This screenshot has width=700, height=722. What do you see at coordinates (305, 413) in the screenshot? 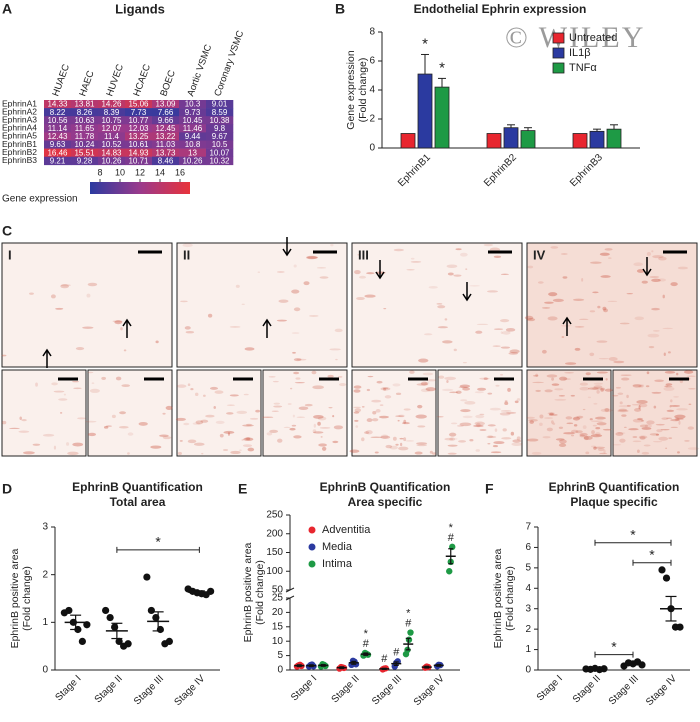
I see `micrograph` at bounding box center [305, 413].